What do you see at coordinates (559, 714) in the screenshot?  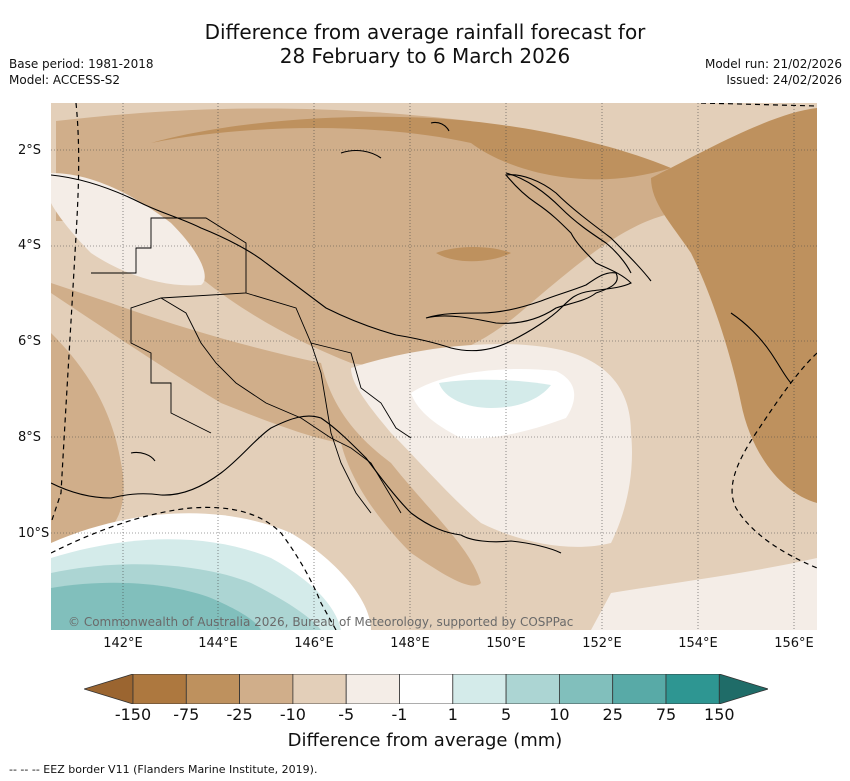 I see `colorbar-tick-label: 10` at bounding box center [559, 714].